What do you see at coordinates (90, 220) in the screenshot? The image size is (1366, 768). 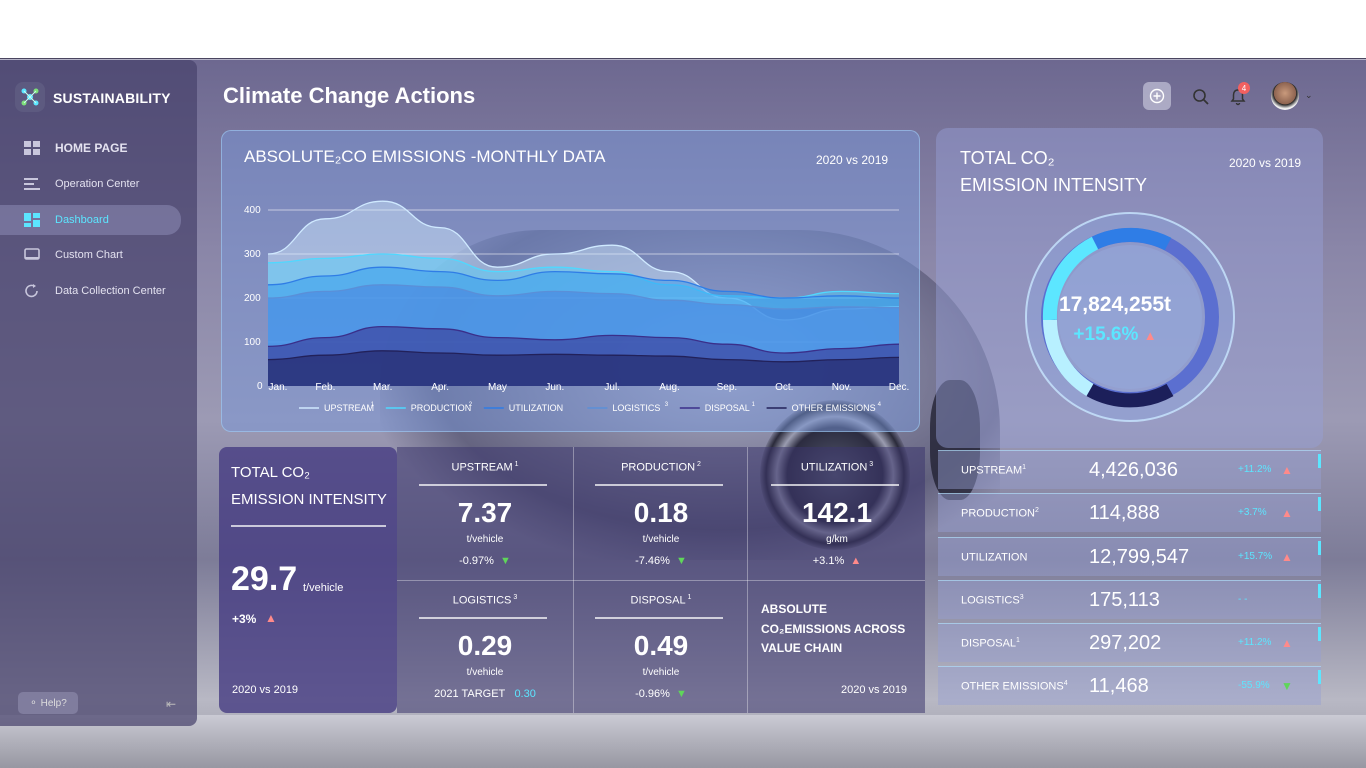 I see `sidebar-item-dashboard: Dashboard` at bounding box center [90, 220].